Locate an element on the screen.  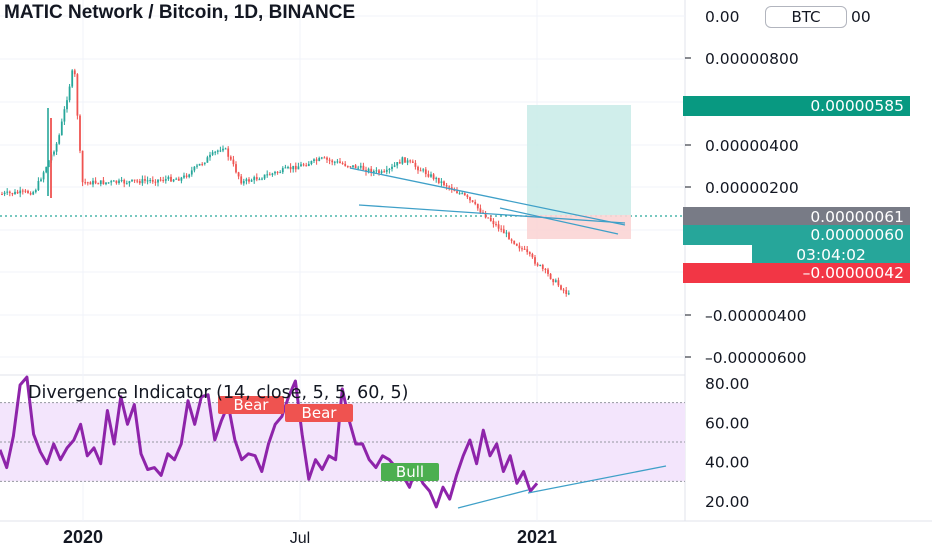
countdown-tag: 03:04:02 is located at coordinates (831, 255).